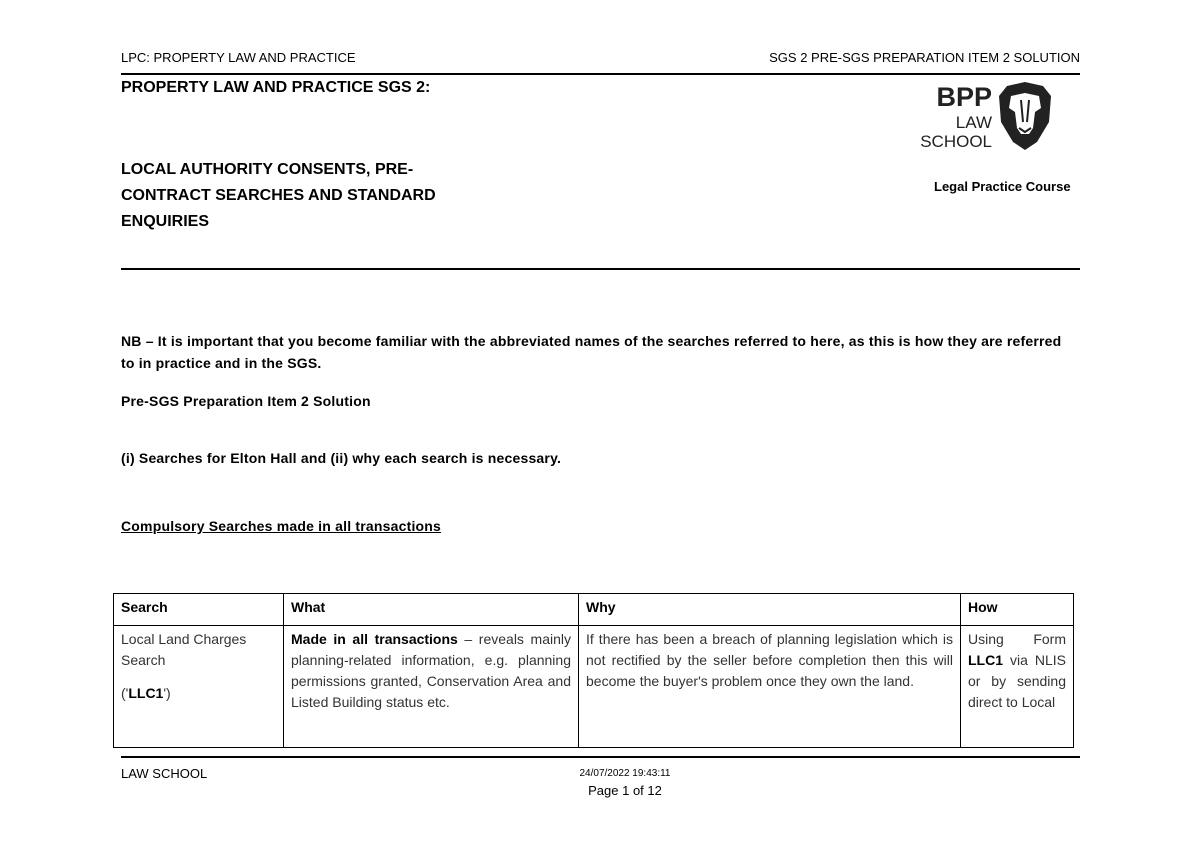 The image size is (1200, 848). Describe the element at coordinates (165, 221) in the screenshot. I see `title-line-4: ENQUIRIES` at that location.